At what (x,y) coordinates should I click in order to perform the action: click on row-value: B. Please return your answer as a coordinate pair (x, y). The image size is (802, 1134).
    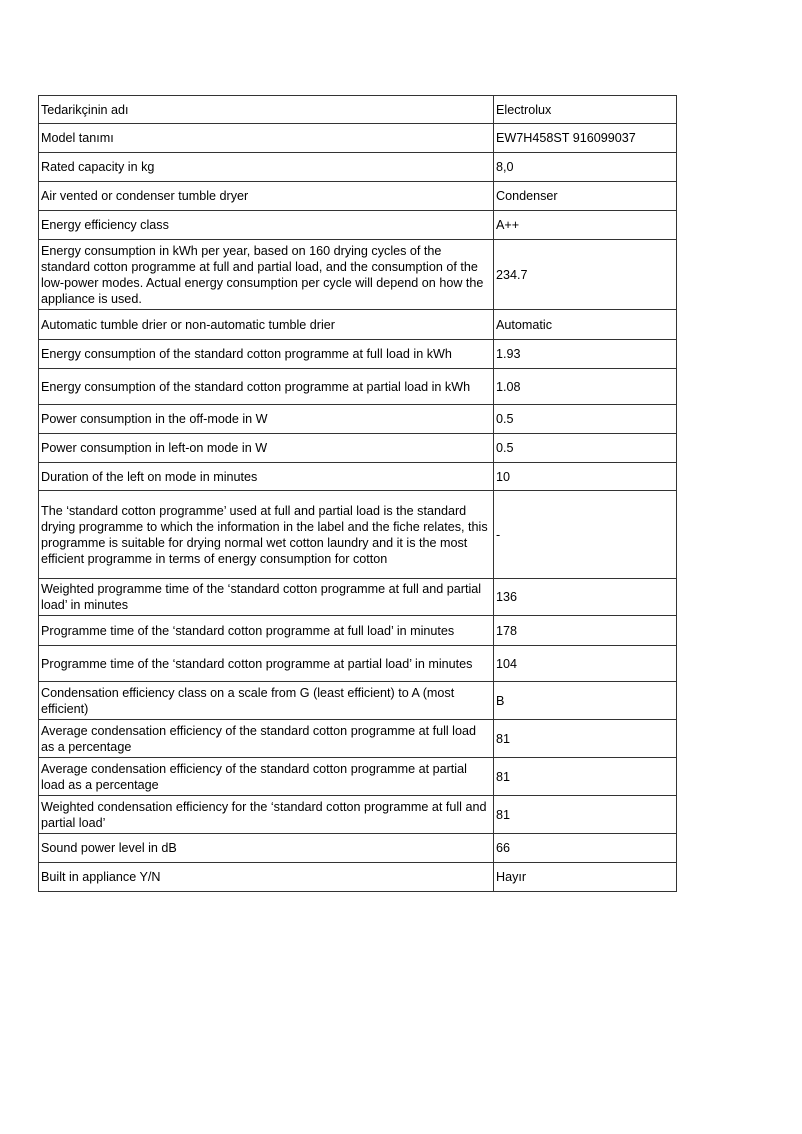
    Looking at the image, I should click on (585, 700).